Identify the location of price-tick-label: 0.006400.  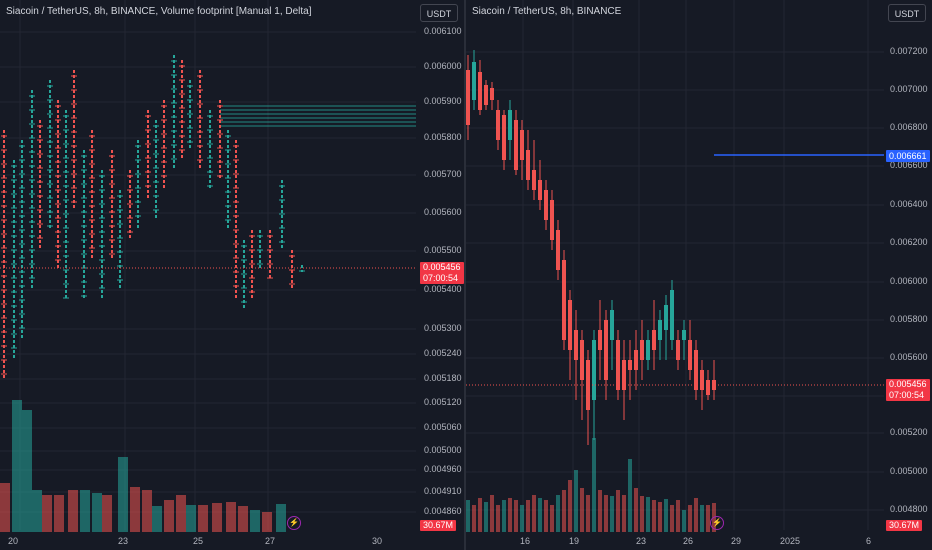
(909, 204).